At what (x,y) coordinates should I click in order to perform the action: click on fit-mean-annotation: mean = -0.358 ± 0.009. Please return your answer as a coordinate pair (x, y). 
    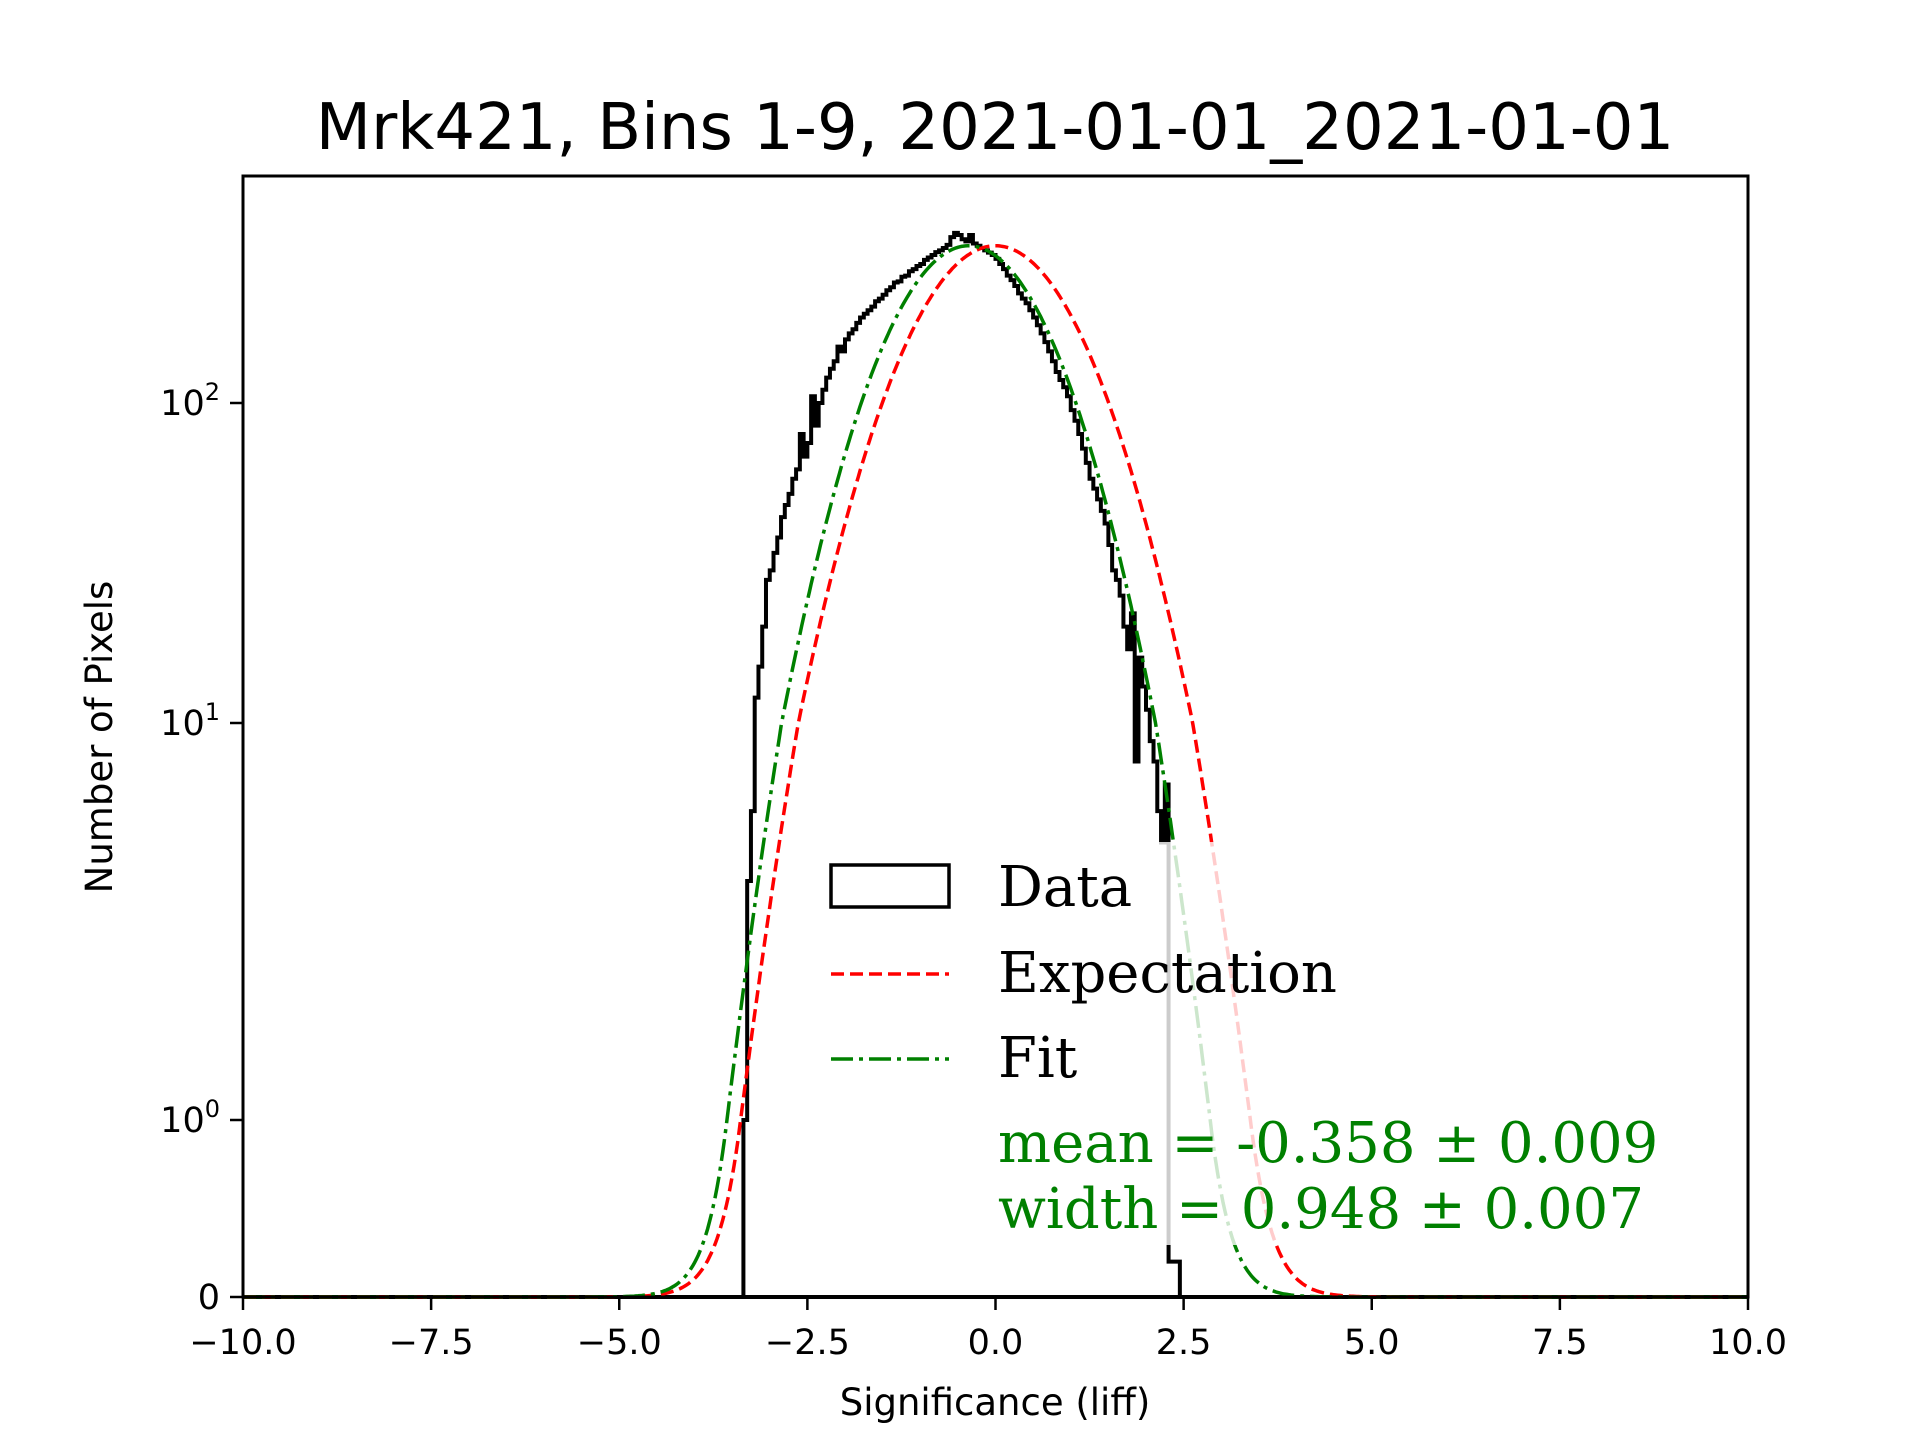
    Looking at the image, I should click on (1328, 1143).